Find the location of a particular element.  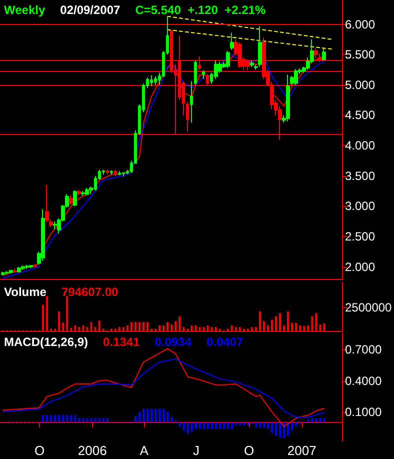

x-tick-label: J is located at coordinates (196, 450).